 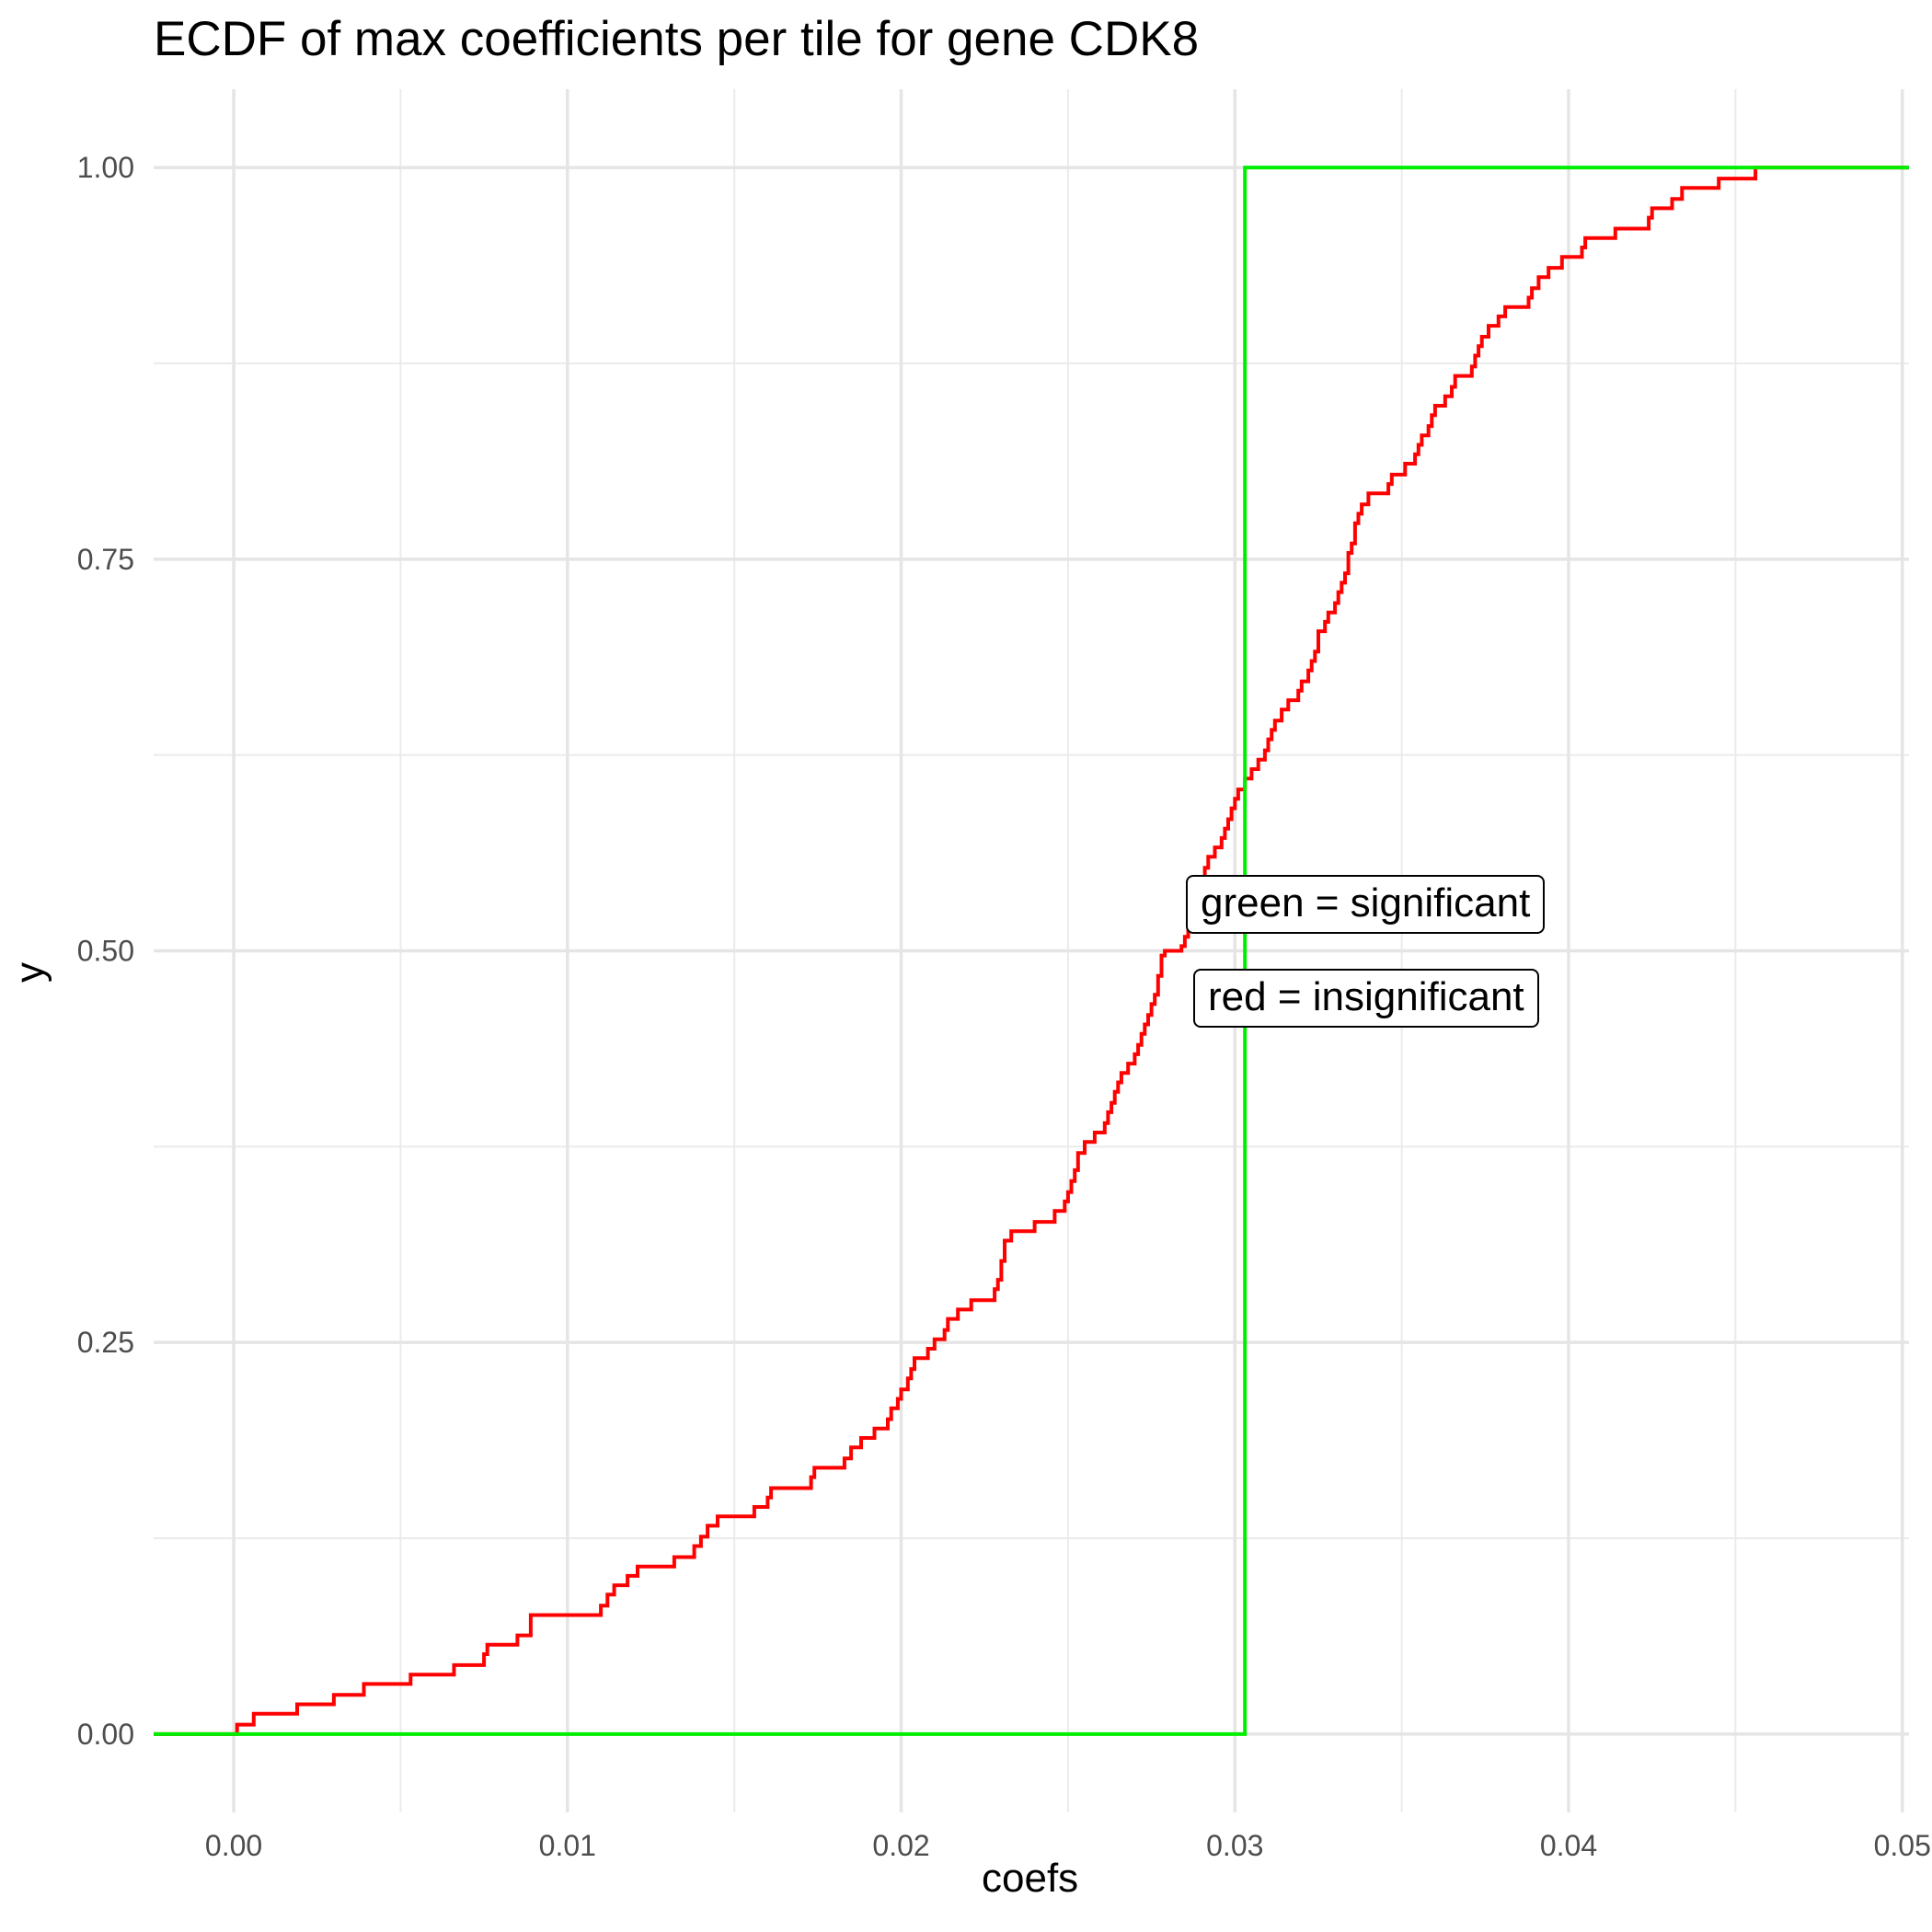 I want to click on x-tick-label: 0.00, so click(x=233, y=1845).